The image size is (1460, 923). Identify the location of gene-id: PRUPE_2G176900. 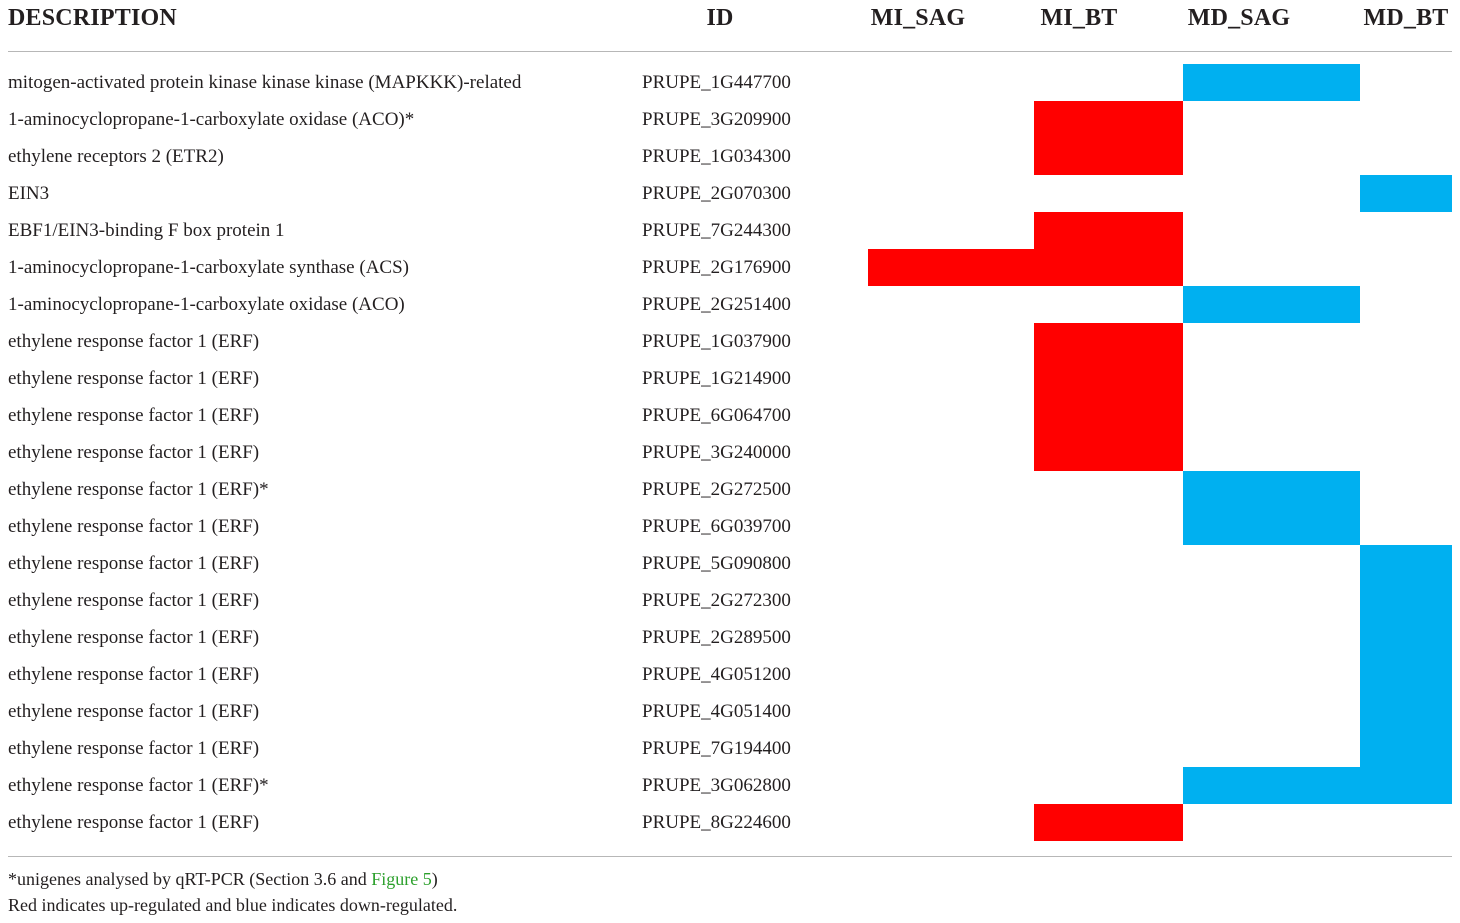
(716, 267).